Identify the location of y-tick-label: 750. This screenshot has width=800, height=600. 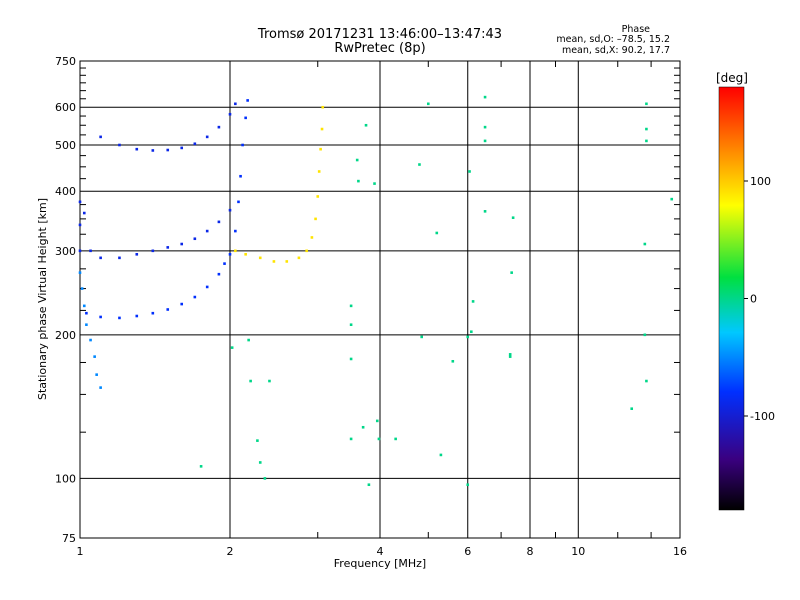
(65, 61).